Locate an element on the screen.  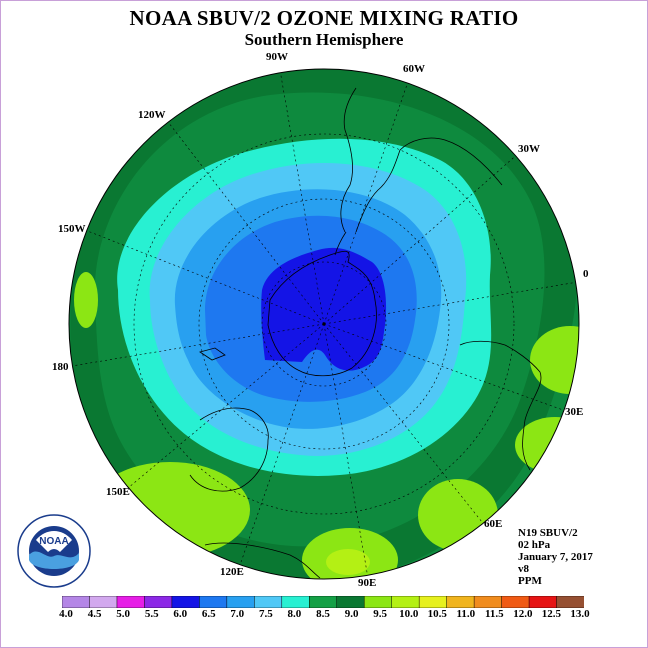
noaa-logo-text: NOAA is located at coordinates (53, 541).